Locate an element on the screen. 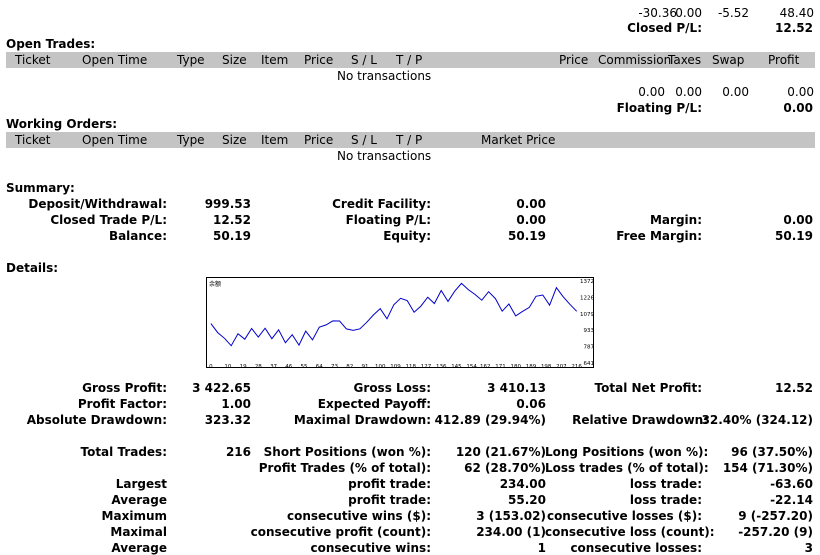 Image resolution: width=820 pixels, height=555 pixels. gross-profit-label: Gross Profit: is located at coordinates (124, 388).